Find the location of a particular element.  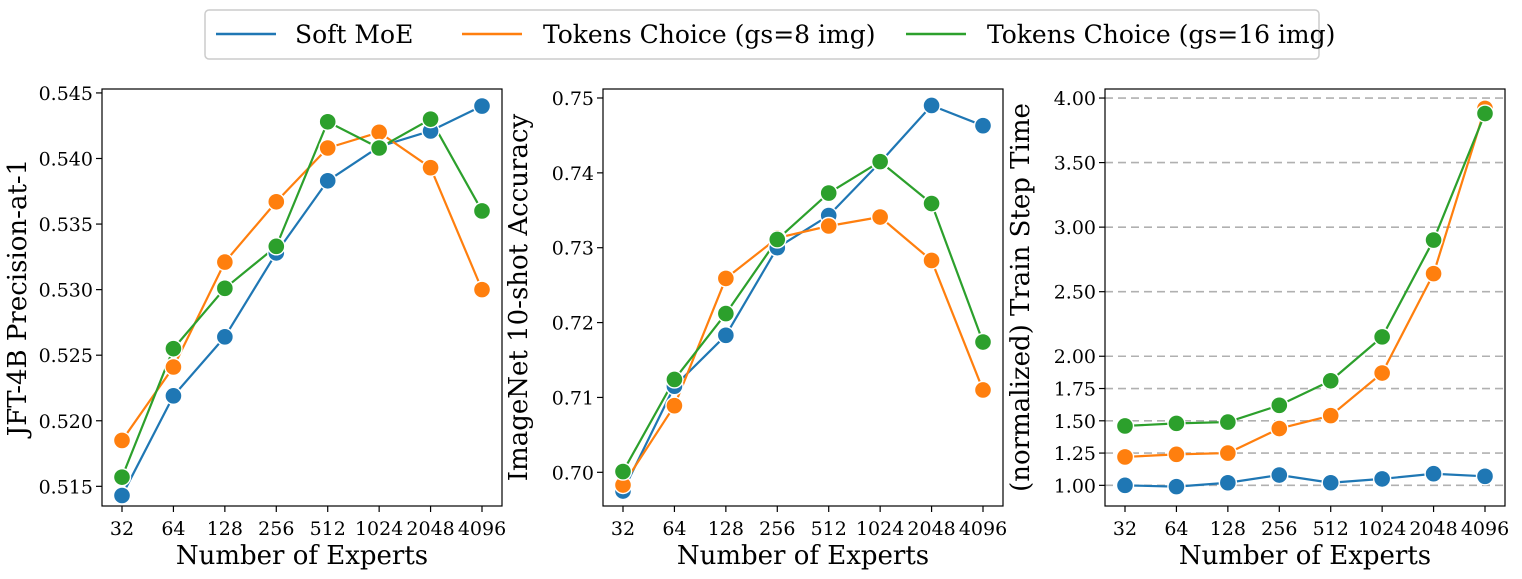

y-tick-label-1-6: 0.545 is located at coordinates (66, 94).